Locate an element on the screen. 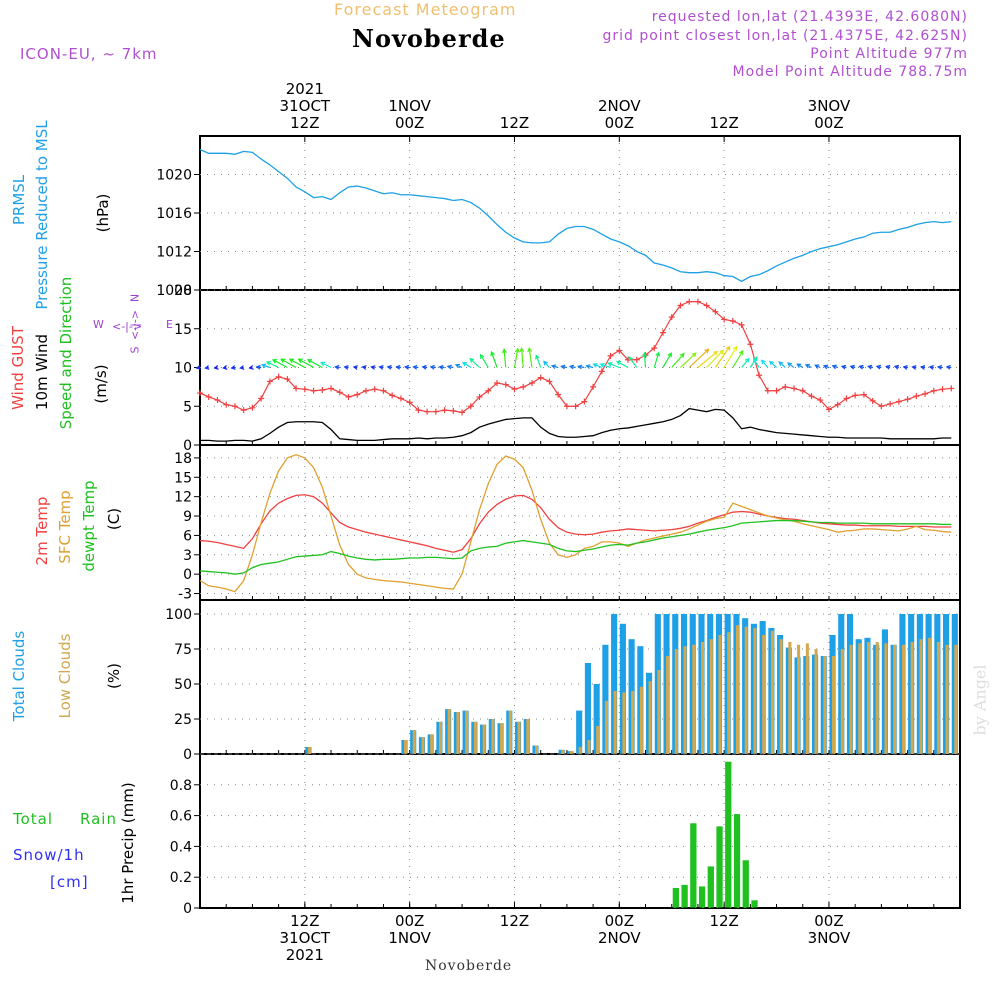 The height and width of the screenshot is (1000, 1000). ytick-label-temperature: 12 is located at coordinates (183, 498).